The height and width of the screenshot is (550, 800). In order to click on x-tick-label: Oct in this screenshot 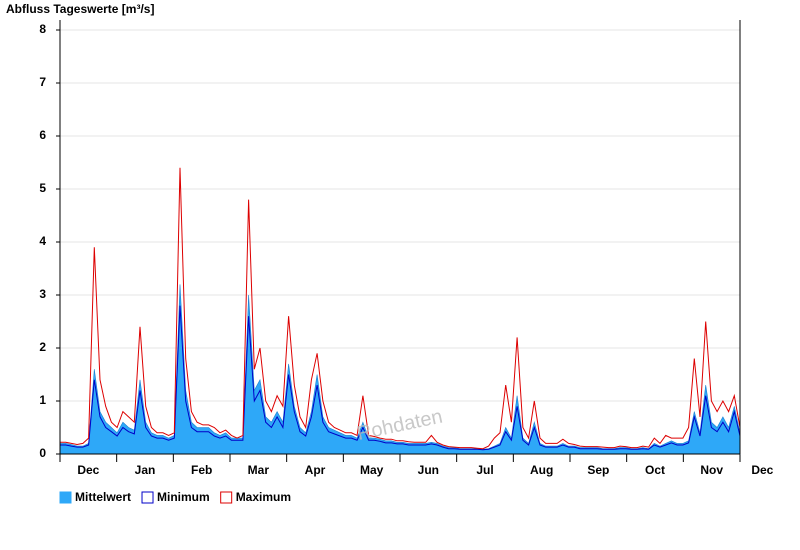, I will do `click(655, 470)`.